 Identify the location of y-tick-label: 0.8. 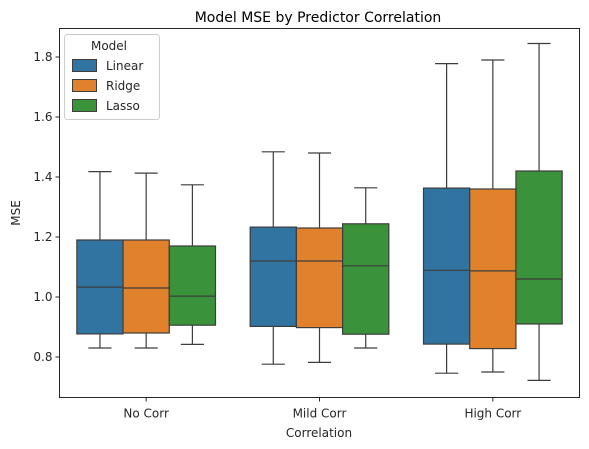
(42, 357).